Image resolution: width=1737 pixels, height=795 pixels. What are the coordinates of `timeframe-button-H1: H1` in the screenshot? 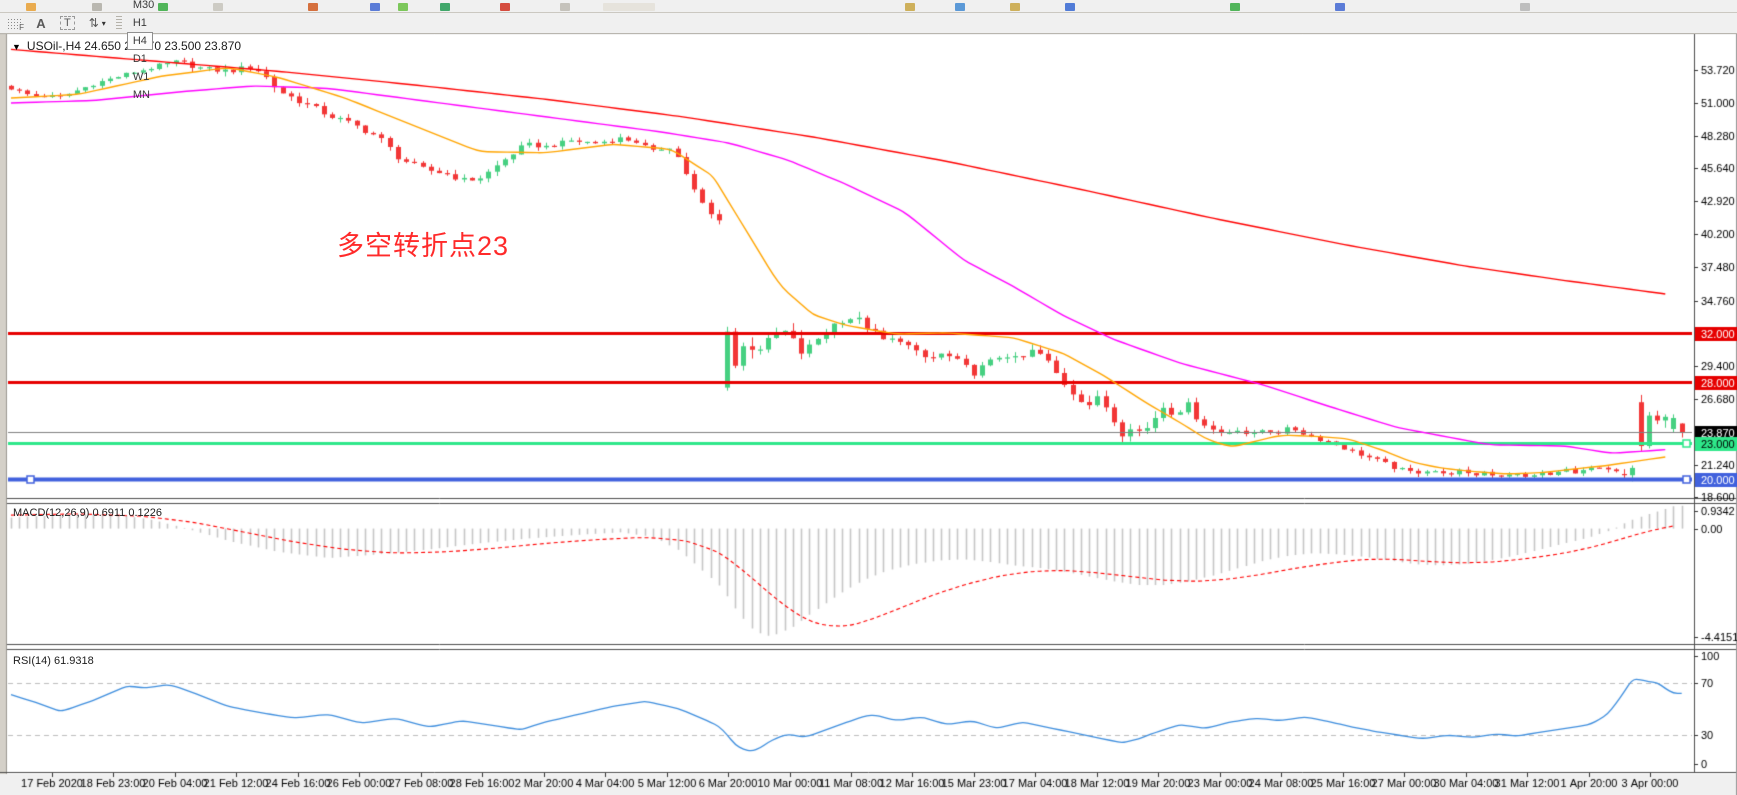 It's located at (140, 23).